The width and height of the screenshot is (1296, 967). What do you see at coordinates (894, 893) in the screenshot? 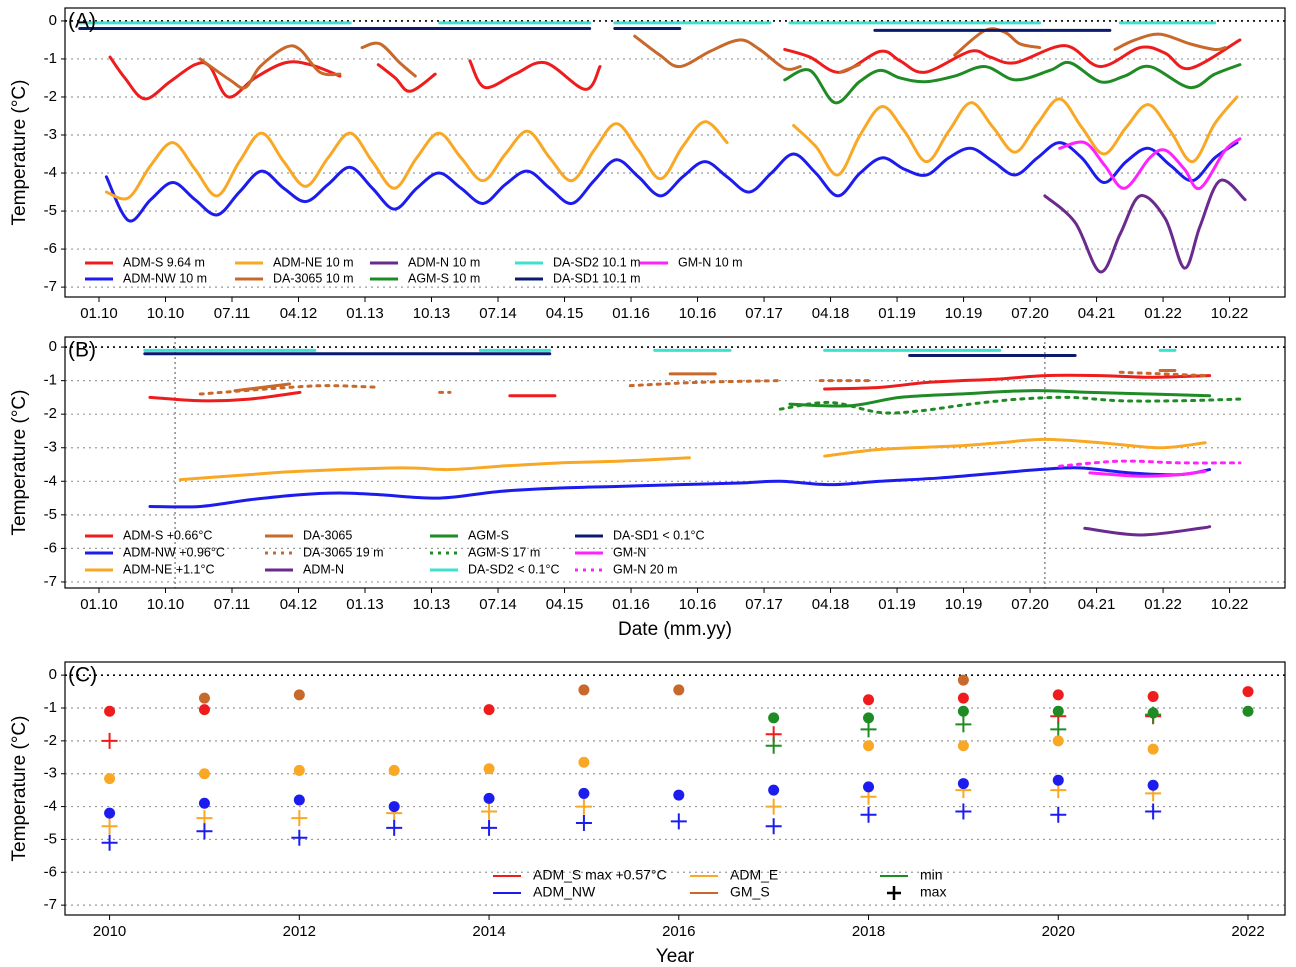
I see `legend-symbol` at bounding box center [894, 893].